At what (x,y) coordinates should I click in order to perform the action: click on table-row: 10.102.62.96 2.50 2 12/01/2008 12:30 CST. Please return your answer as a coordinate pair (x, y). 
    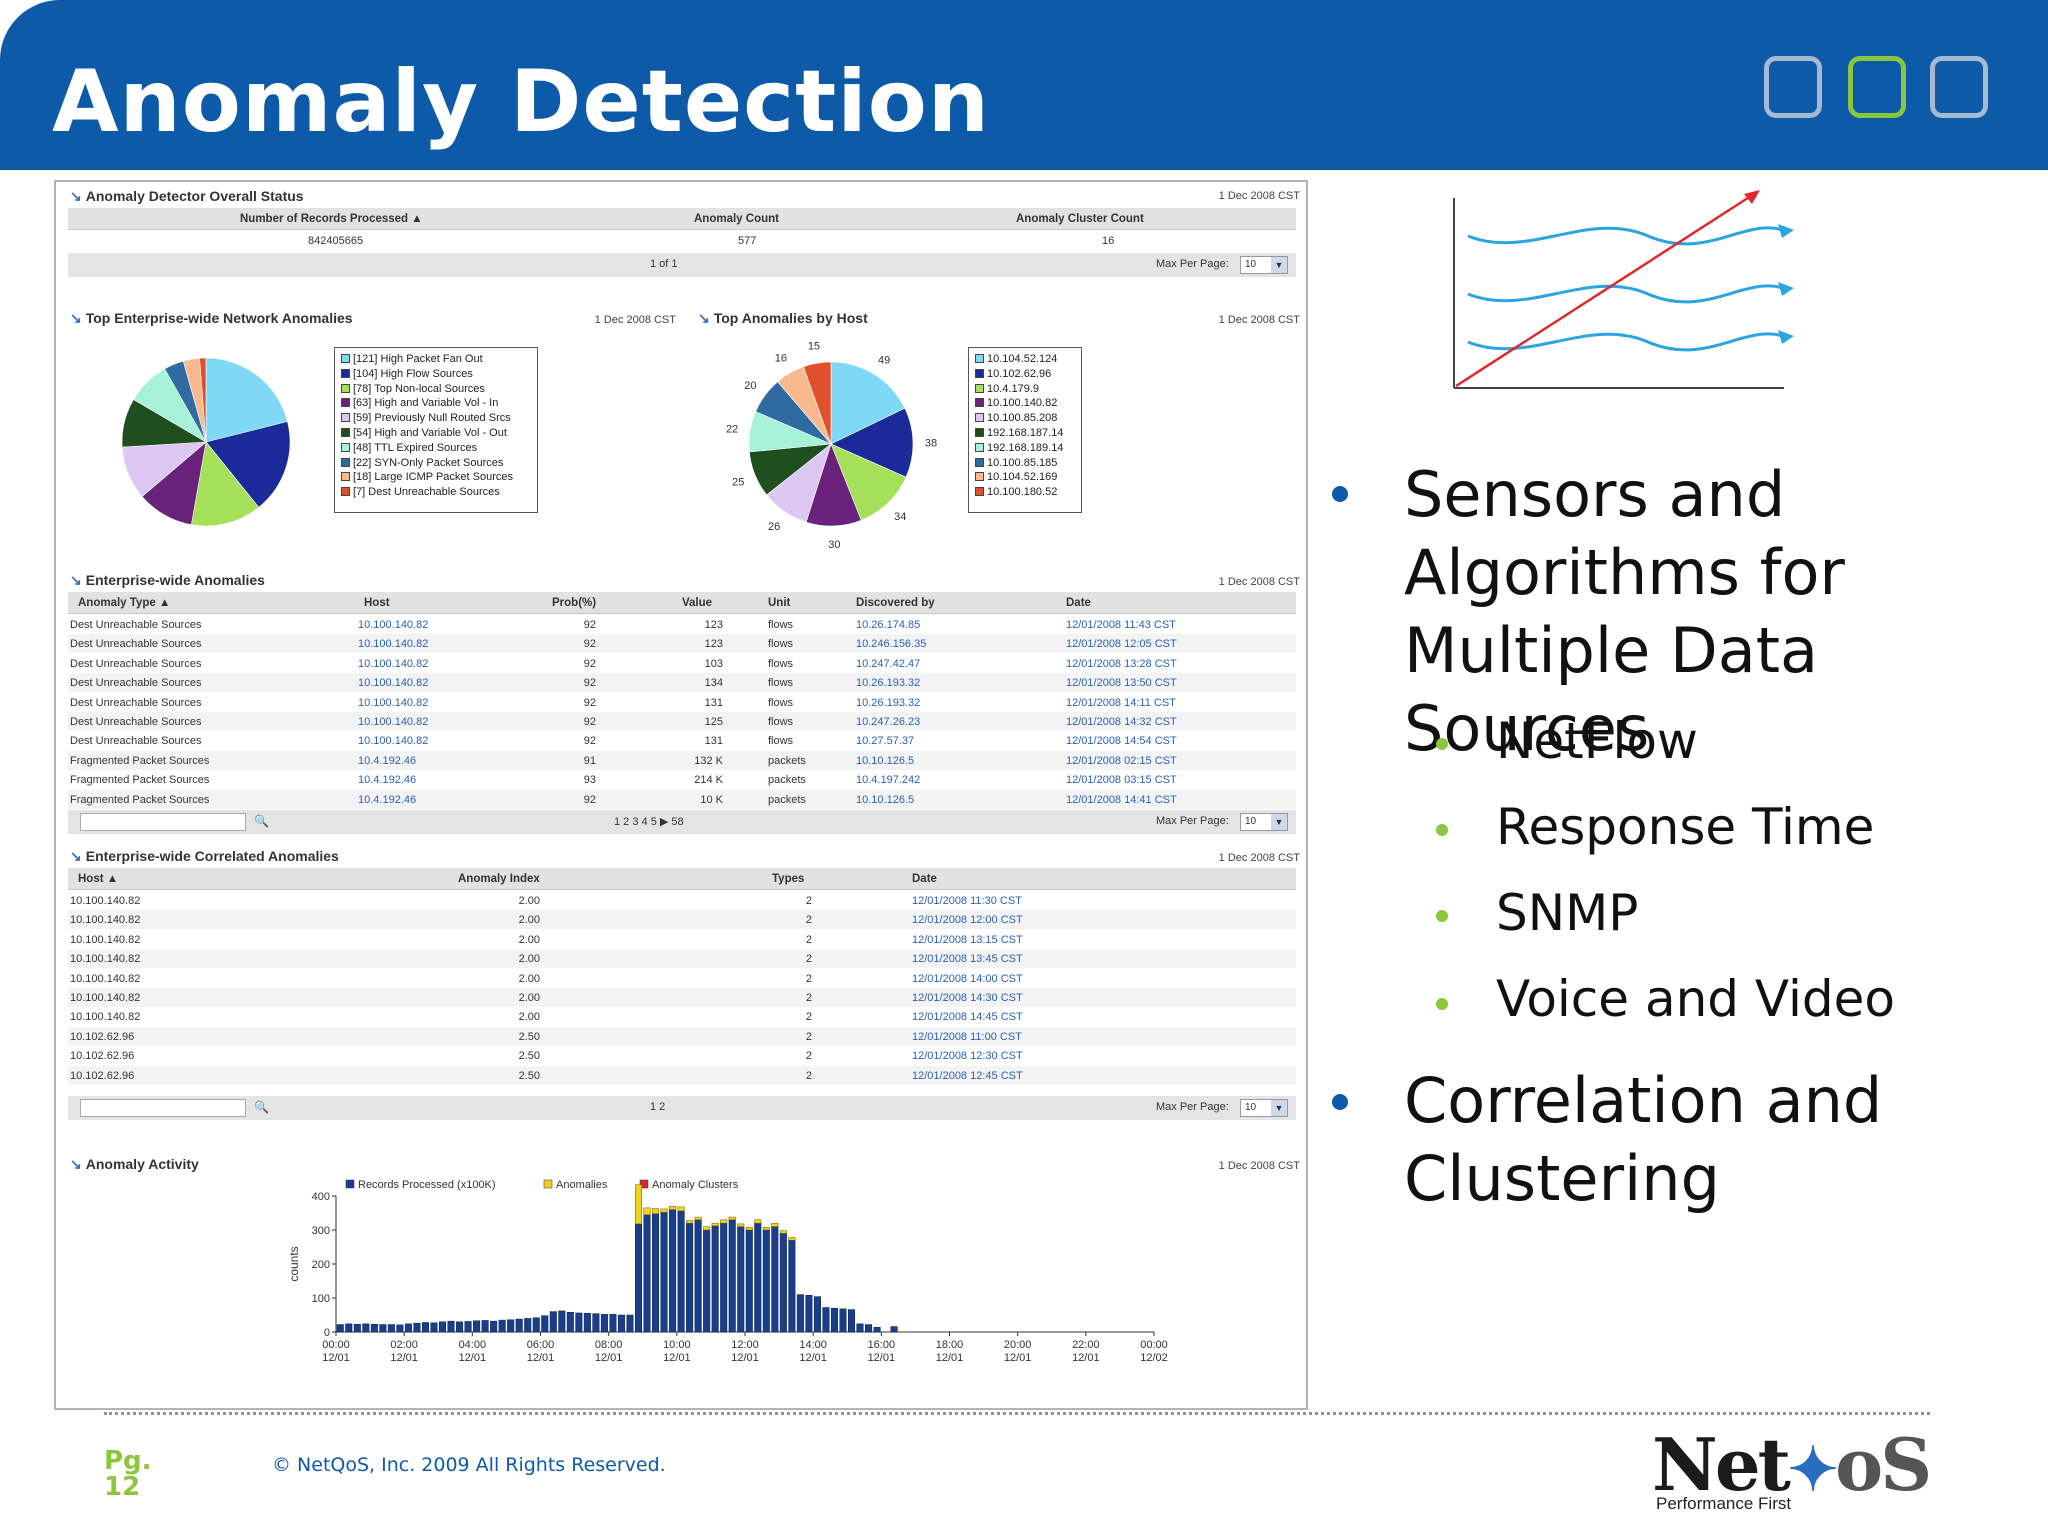
    Looking at the image, I should click on (682, 1055).